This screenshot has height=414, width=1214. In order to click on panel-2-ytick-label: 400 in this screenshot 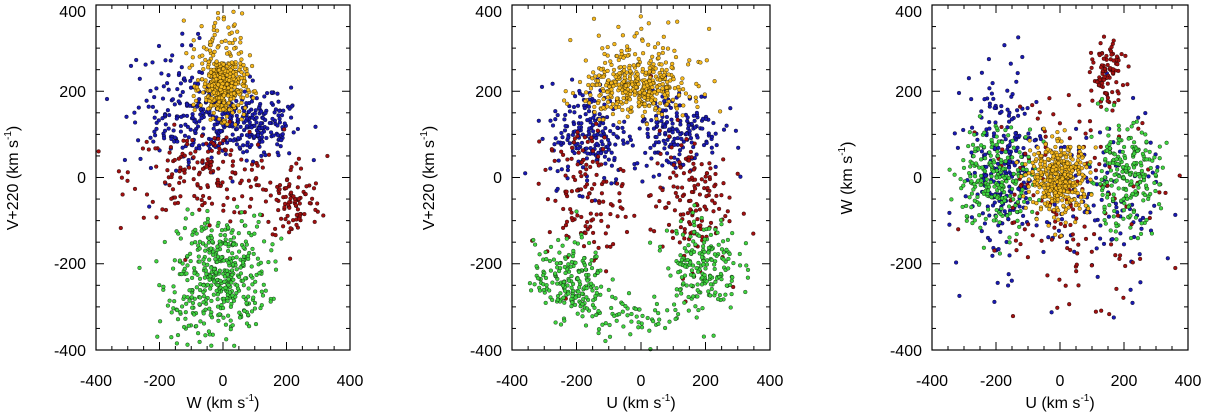, I will do `click(488, 12)`.